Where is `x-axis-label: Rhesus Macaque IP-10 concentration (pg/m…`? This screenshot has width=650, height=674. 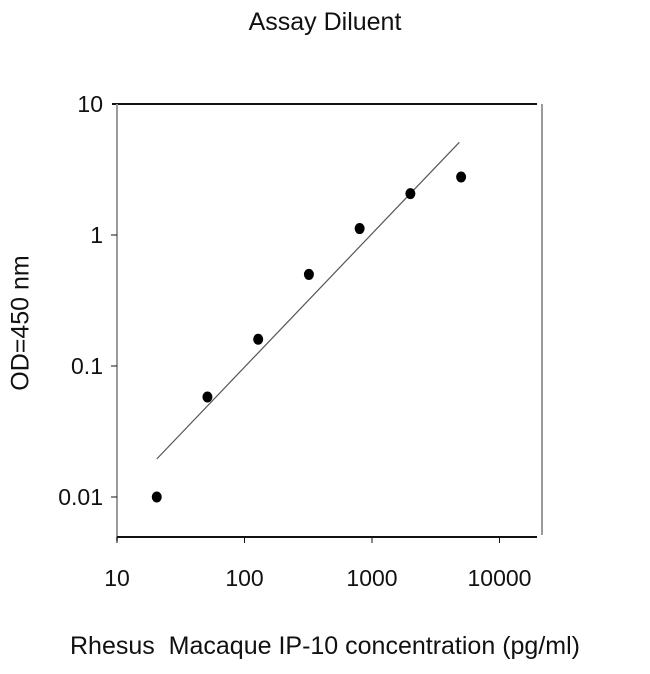 x-axis-label: Rhesus Macaque IP-10 concentration (pg/m… is located at coordinates (325, 646).